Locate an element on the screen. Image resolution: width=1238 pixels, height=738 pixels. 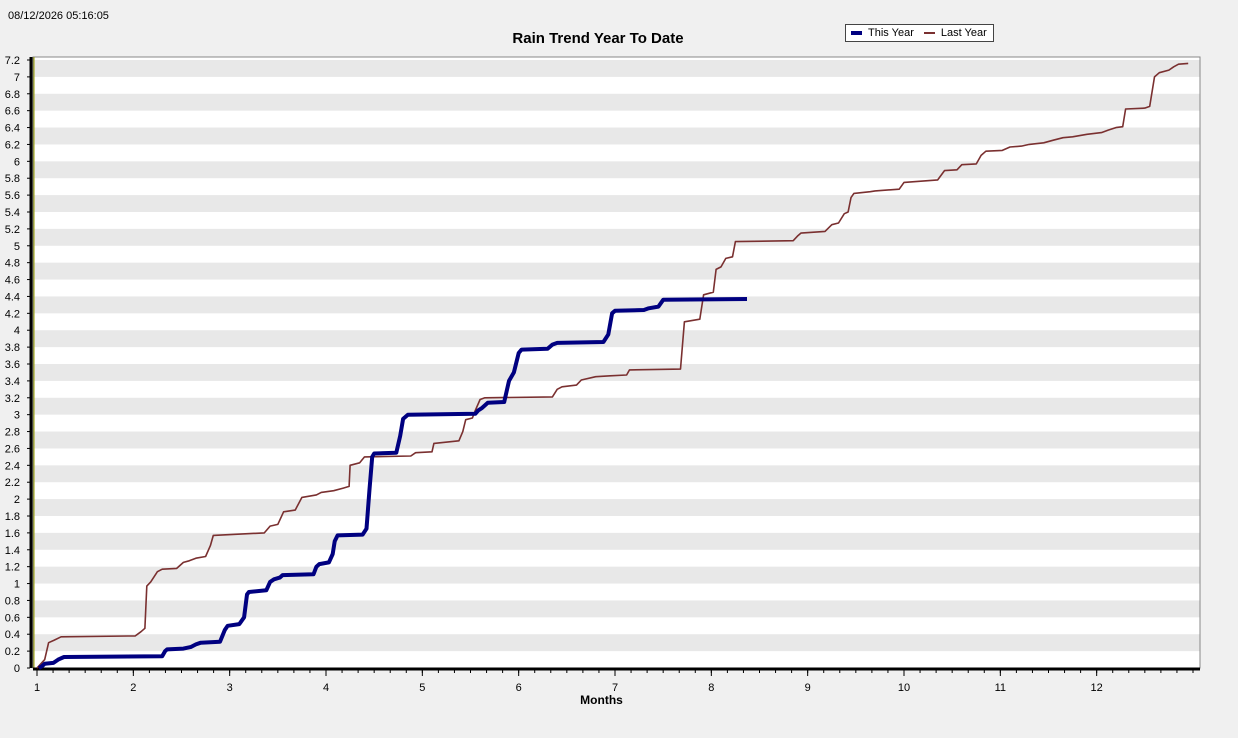
timestamp-label: 08/12/2026 05:16:05 is located at coordinates (58, 16).